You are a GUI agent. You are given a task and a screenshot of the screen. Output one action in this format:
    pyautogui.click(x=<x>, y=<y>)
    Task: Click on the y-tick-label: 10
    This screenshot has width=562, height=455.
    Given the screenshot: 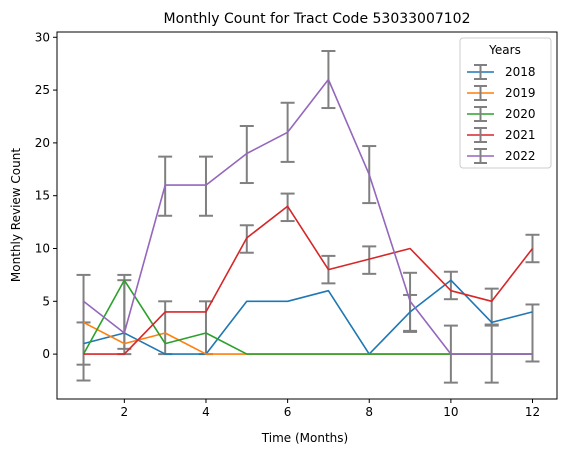 What is the action you would take?
    pyautogui.click(x=42, y=249)
    